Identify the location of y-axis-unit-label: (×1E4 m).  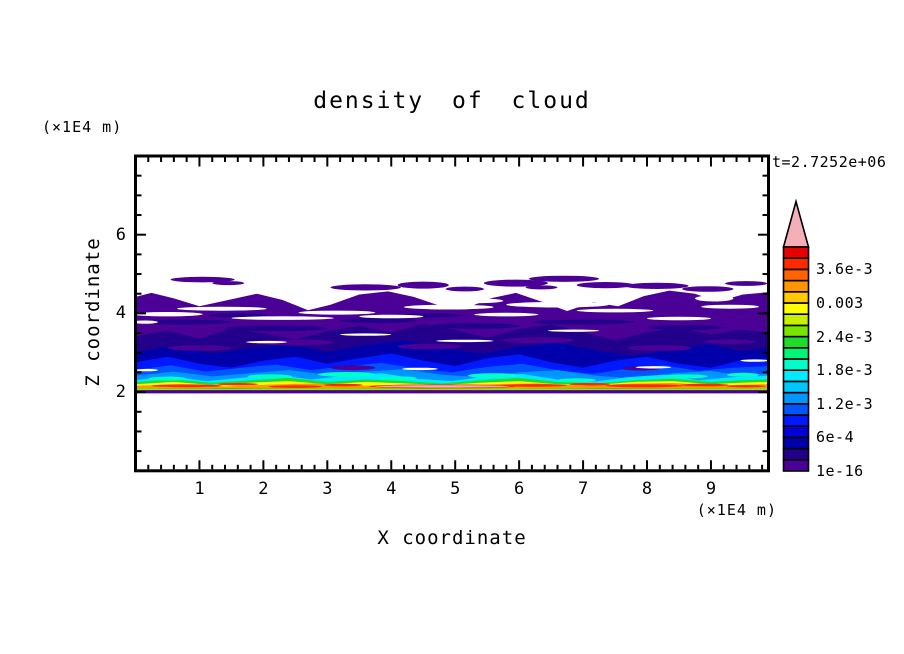
(82, 127).